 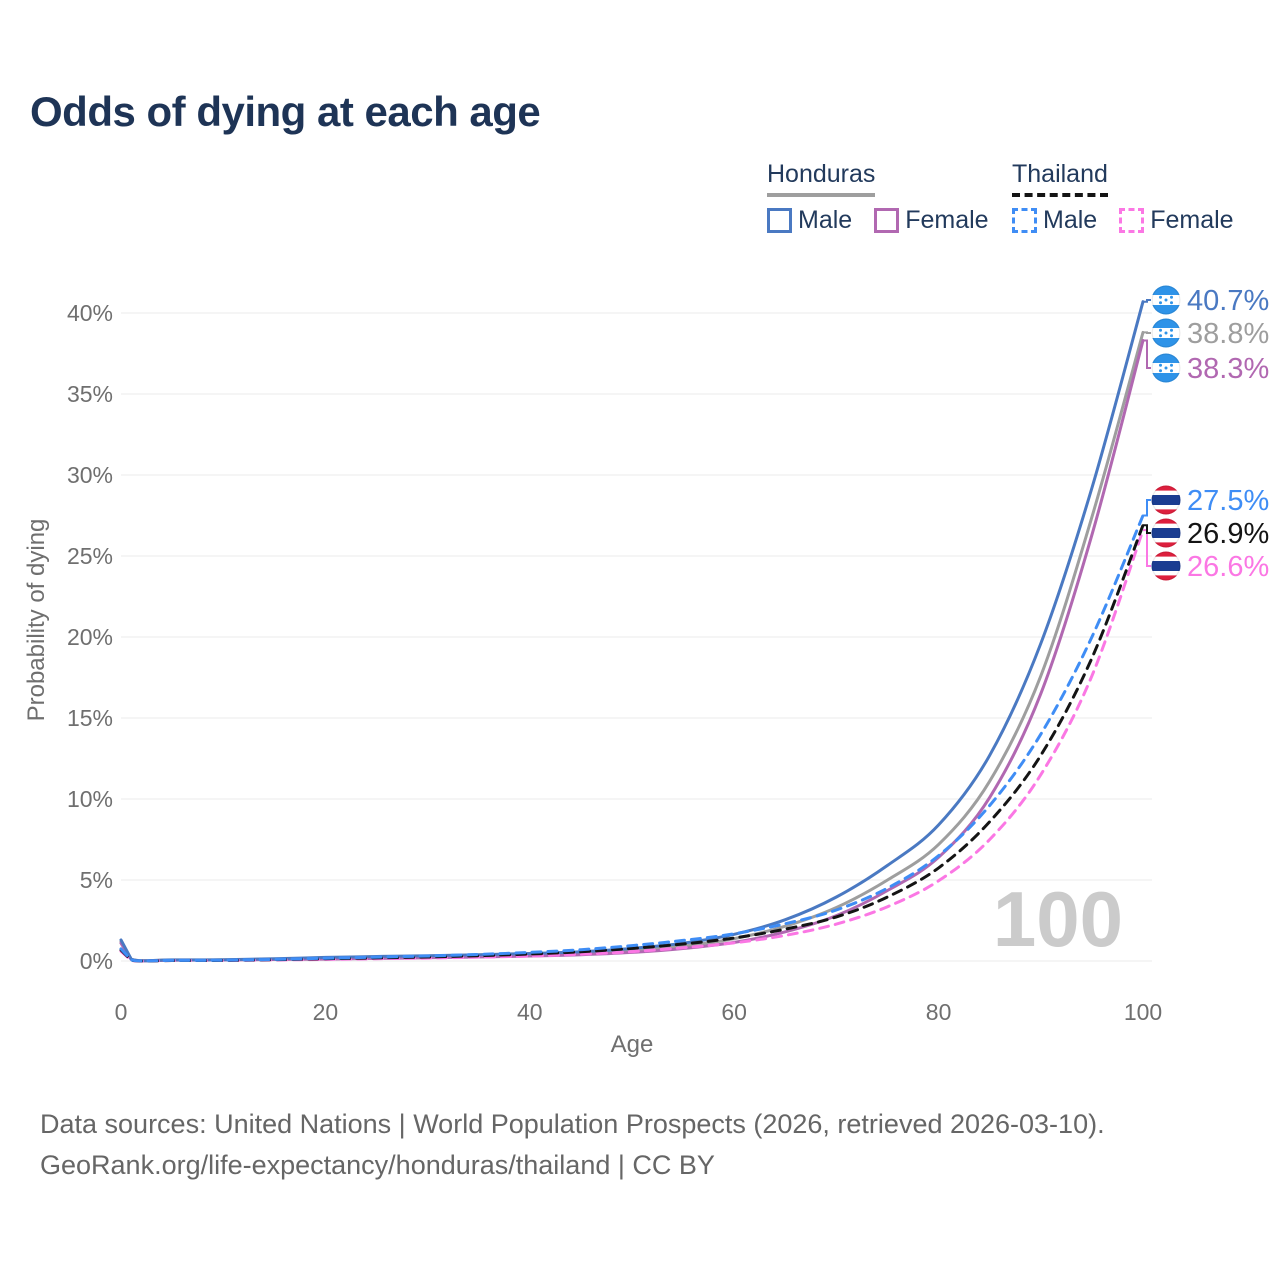 I want to click on legend-item-honduras-female: Female, so click(x=931, y=220).